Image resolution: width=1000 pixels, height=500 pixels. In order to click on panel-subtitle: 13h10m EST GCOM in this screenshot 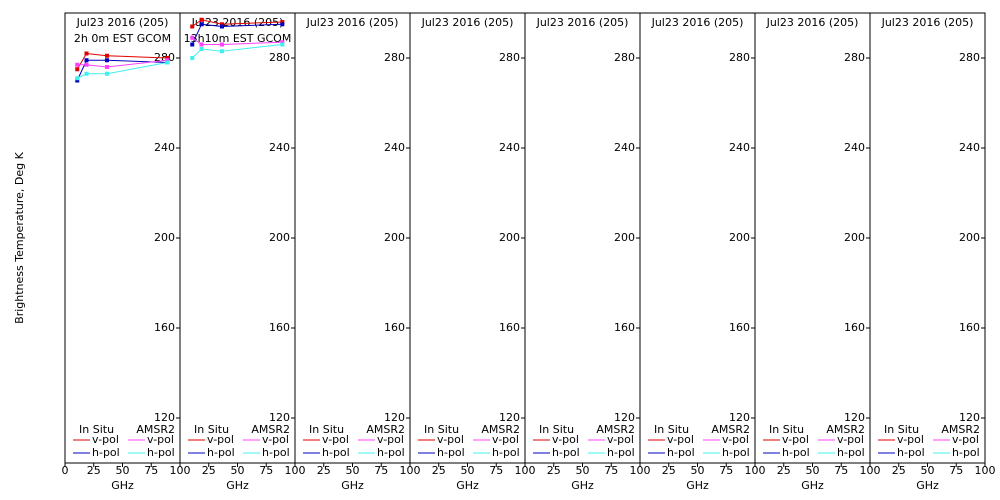, I will do `click(238, 38)`.